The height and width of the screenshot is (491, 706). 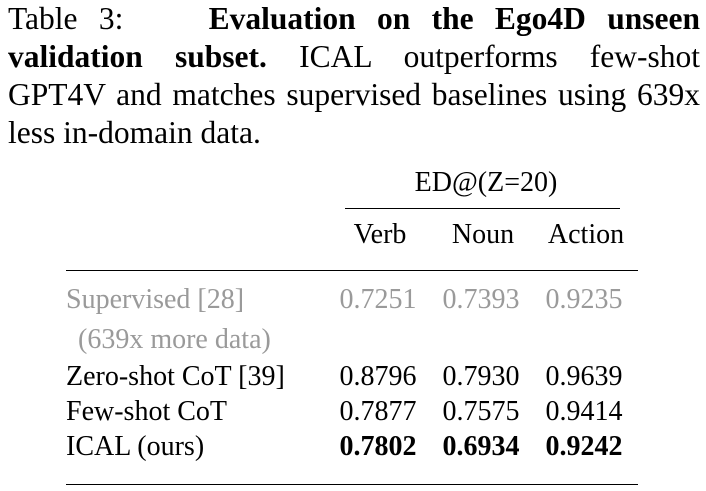 I want to click on column-header: Action, so click(x=586, y=234).